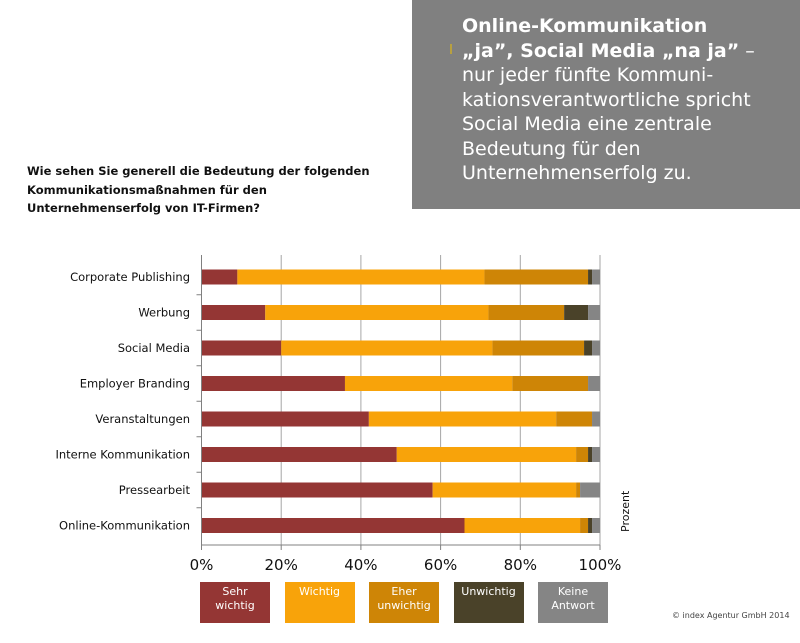 The image size is (800, 643). I want to click on legend-label: Unwichtig, so click(488, 591).